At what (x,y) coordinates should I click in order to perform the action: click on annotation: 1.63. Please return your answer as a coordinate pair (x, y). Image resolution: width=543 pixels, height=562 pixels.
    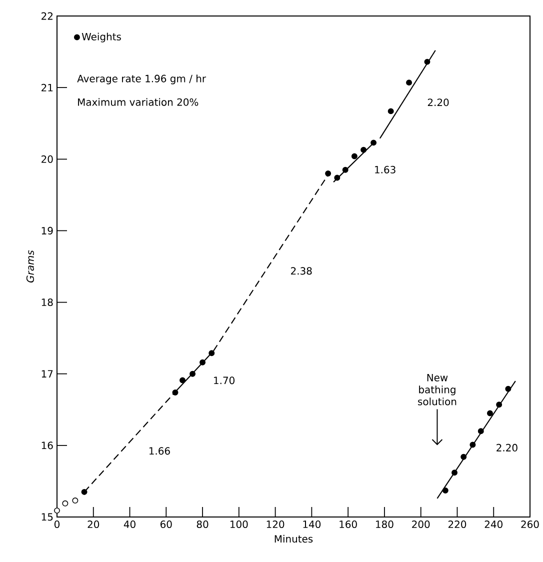
    Looking at the image, I should click on (385, 170).